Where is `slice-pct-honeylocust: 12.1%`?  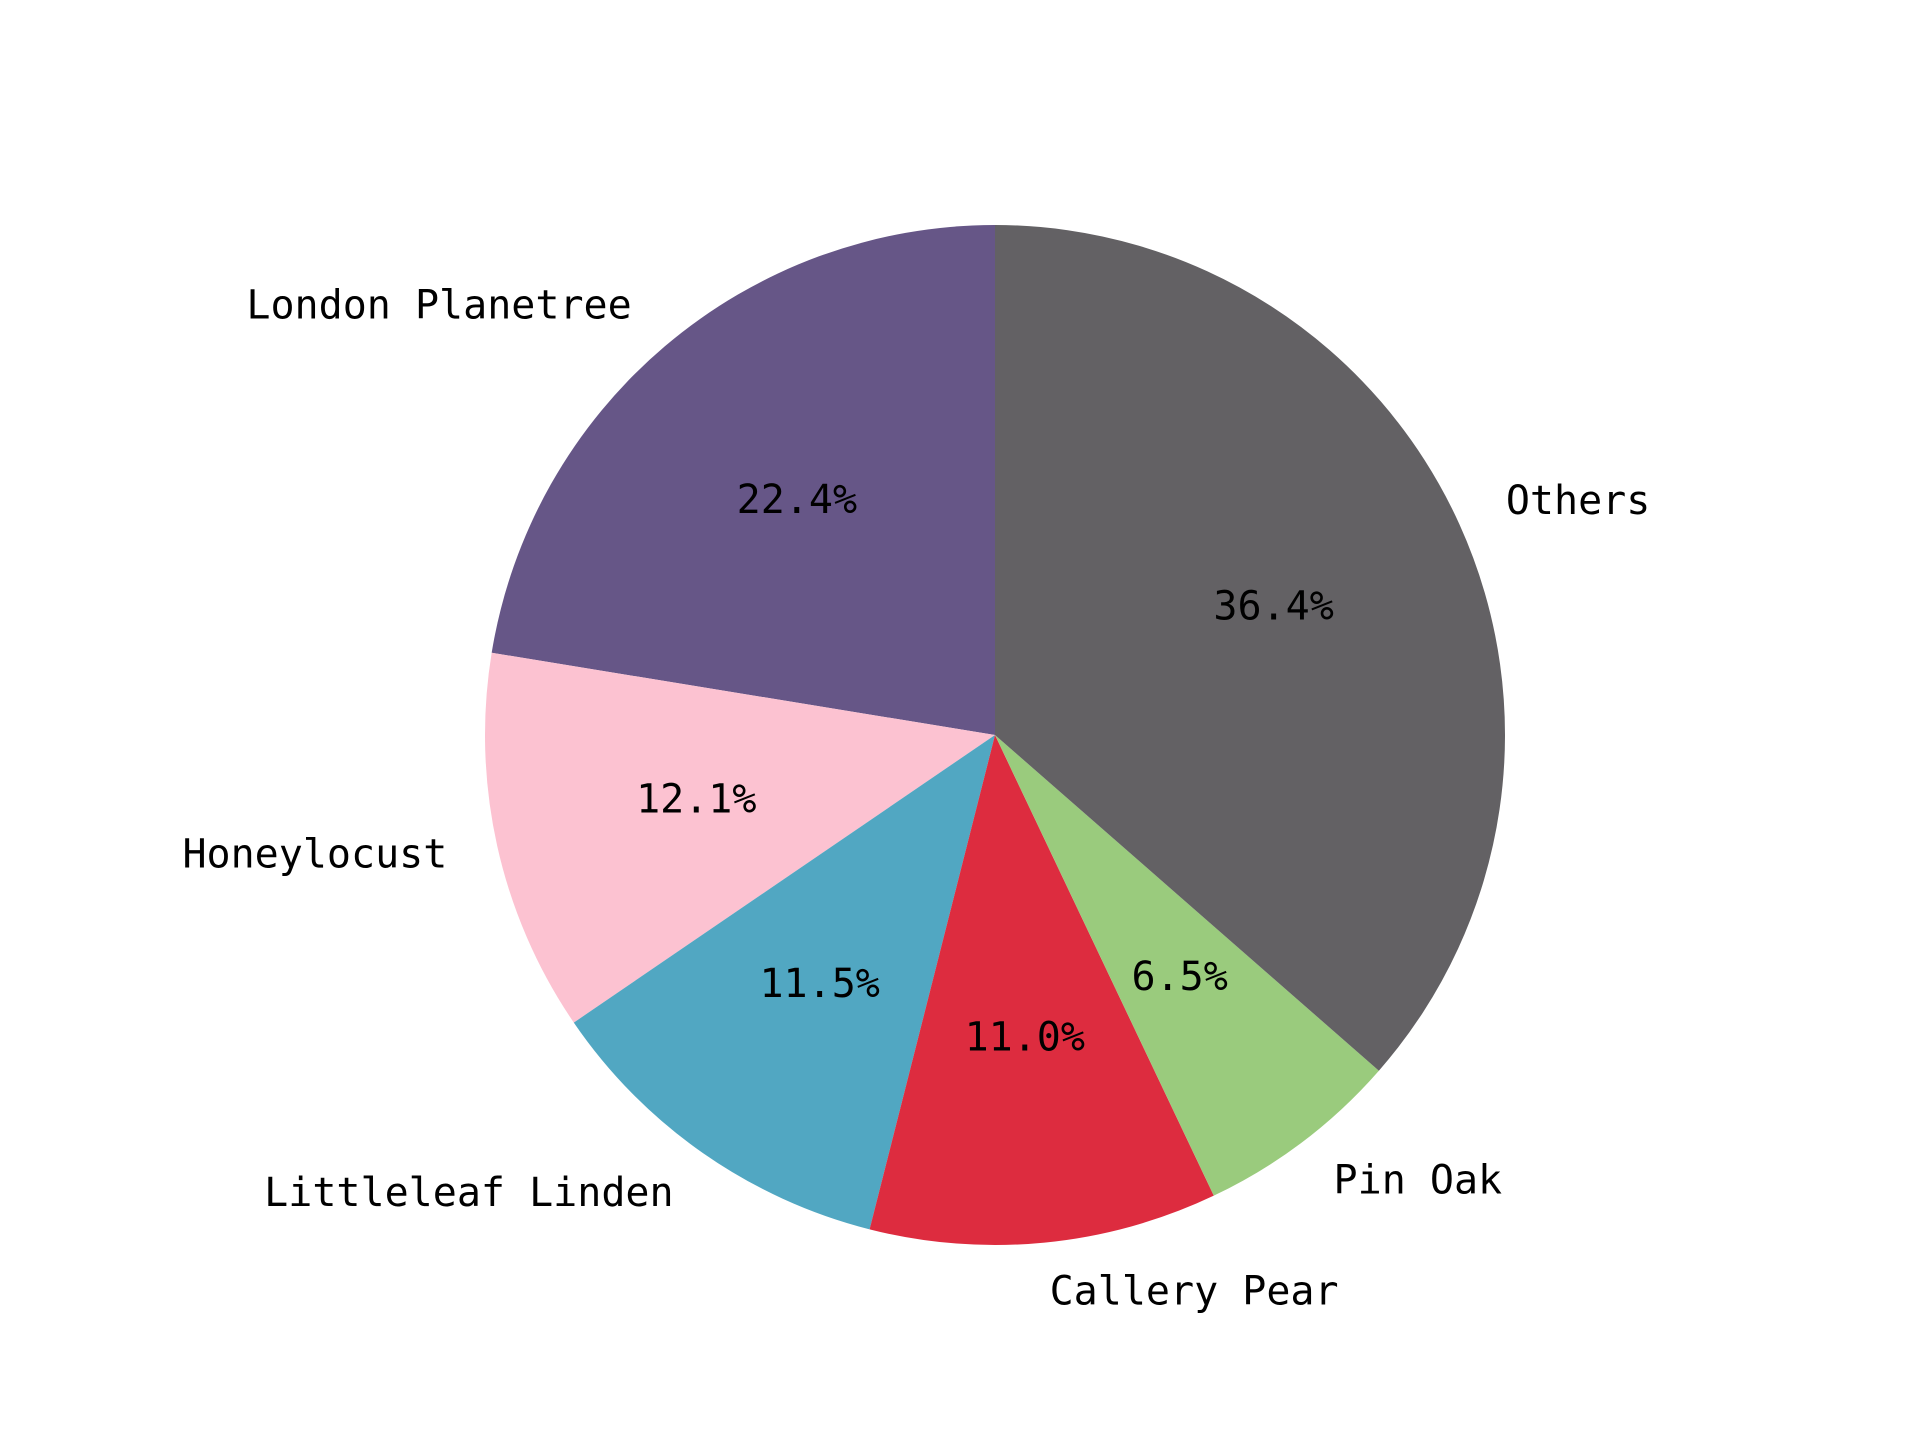 slice-pct-honeylocust: 12.1% is located at coordinates (696, 799).